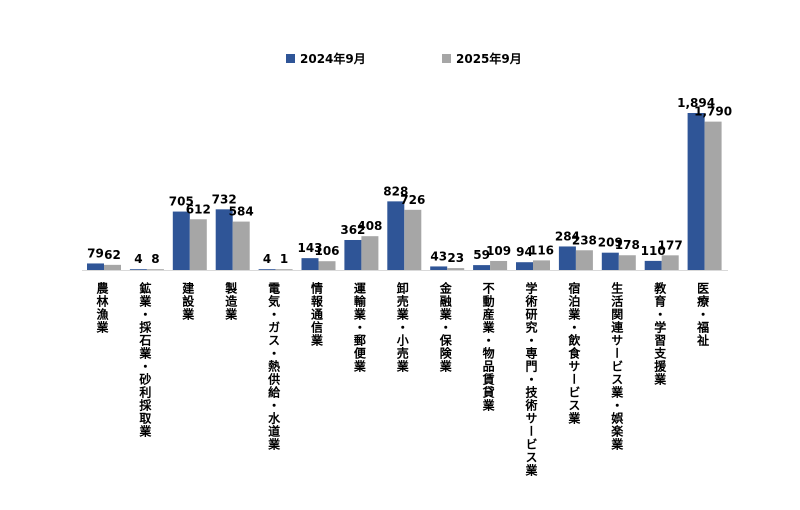 This screenshot has width=800, height=510. What do you see at coordinates (402, 327) in the screenshot?
I see `category-label: 卸売業・小売業` at bounding box center [402, 327].